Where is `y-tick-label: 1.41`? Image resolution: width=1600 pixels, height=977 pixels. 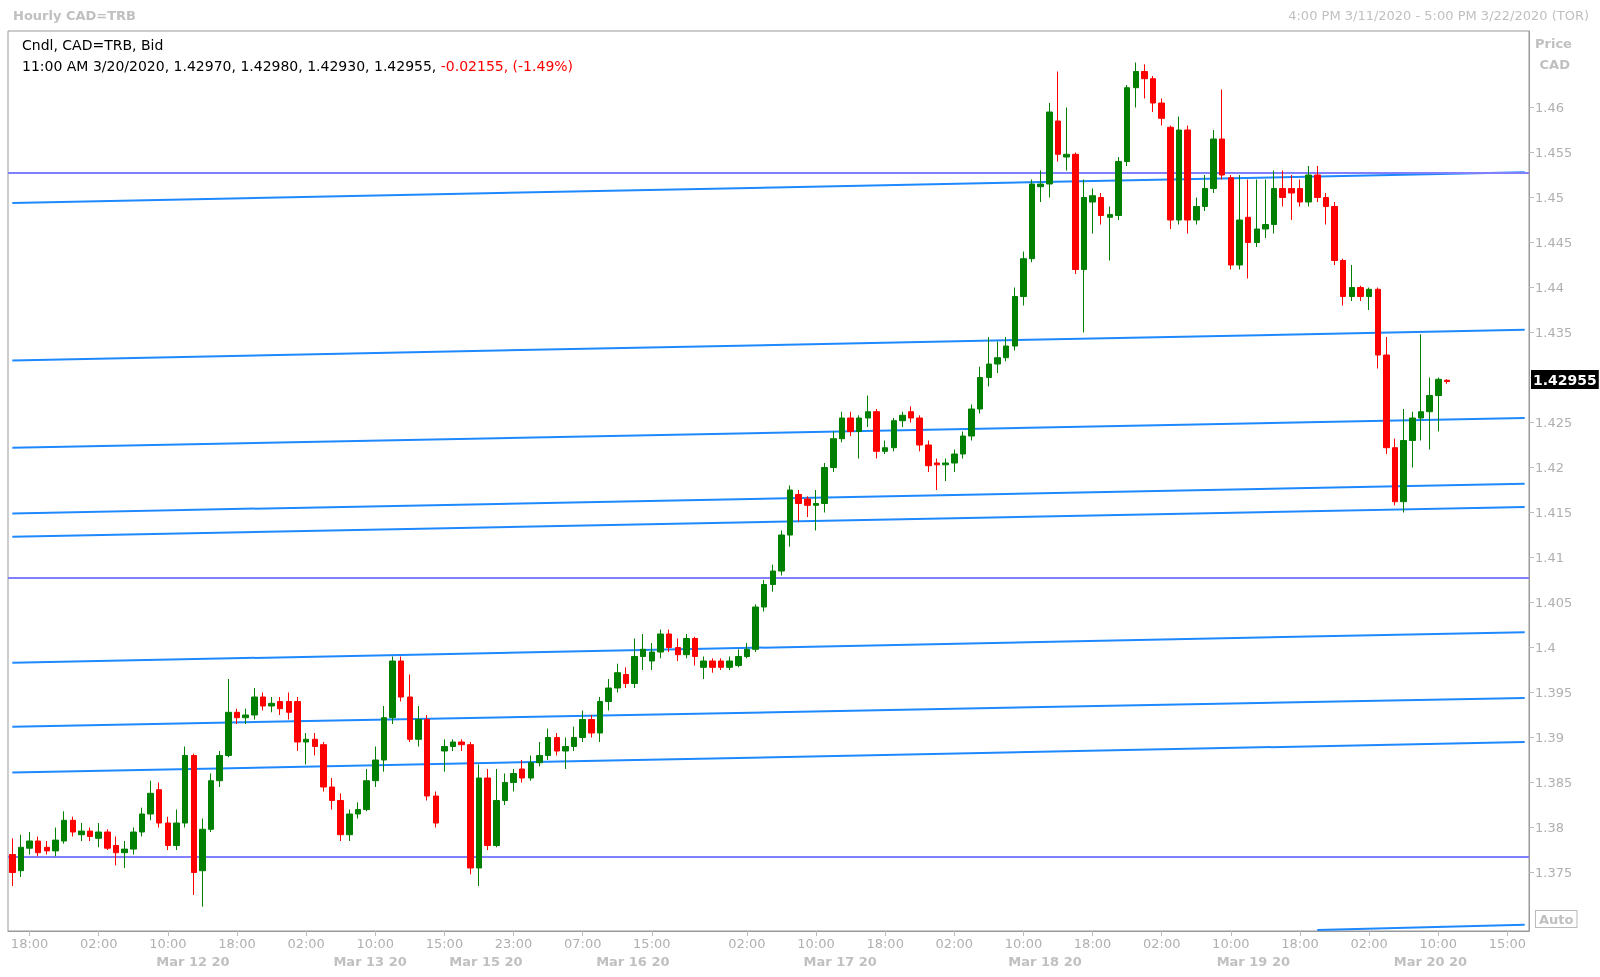 y-tick-label: 1.41 is located at coordinates (1549, 557).